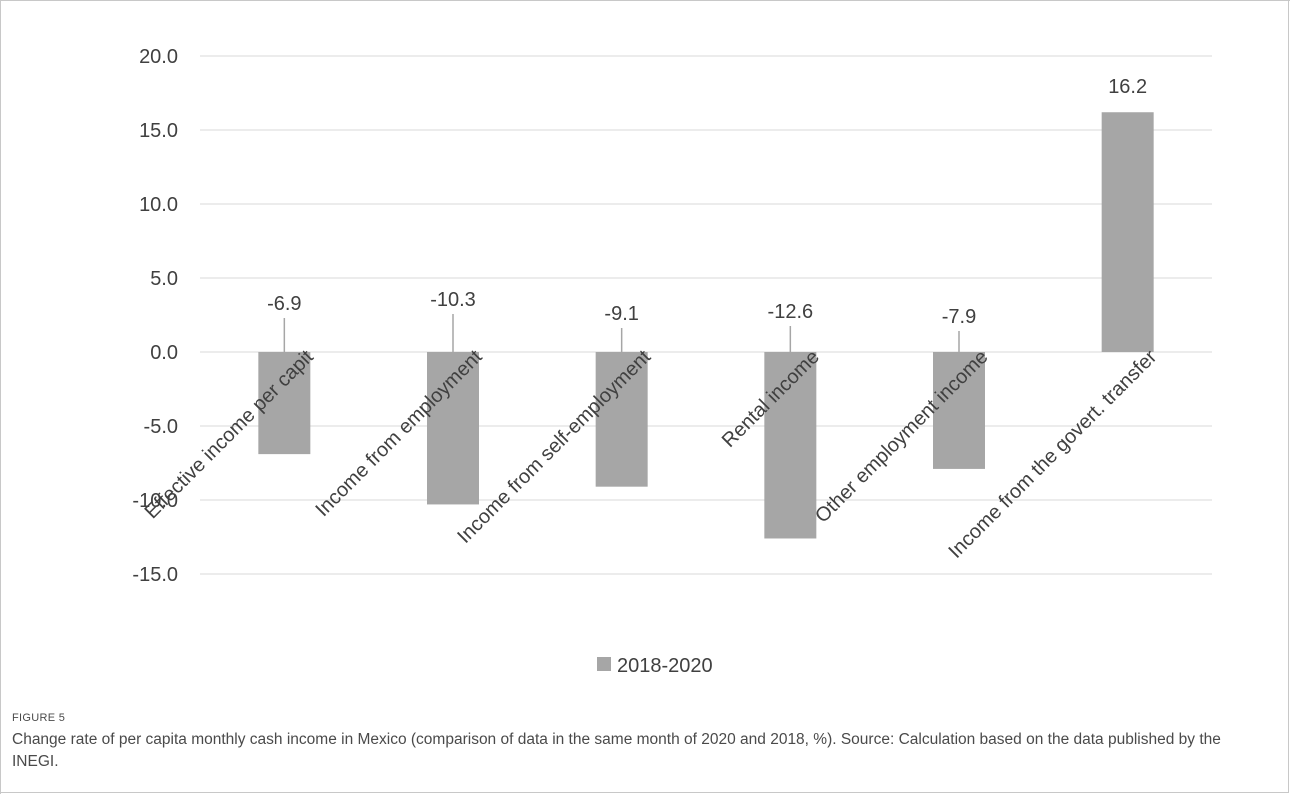 The image size is (1290, 794). I want to click on legend-label: 2018-2020, so click(665, 666).